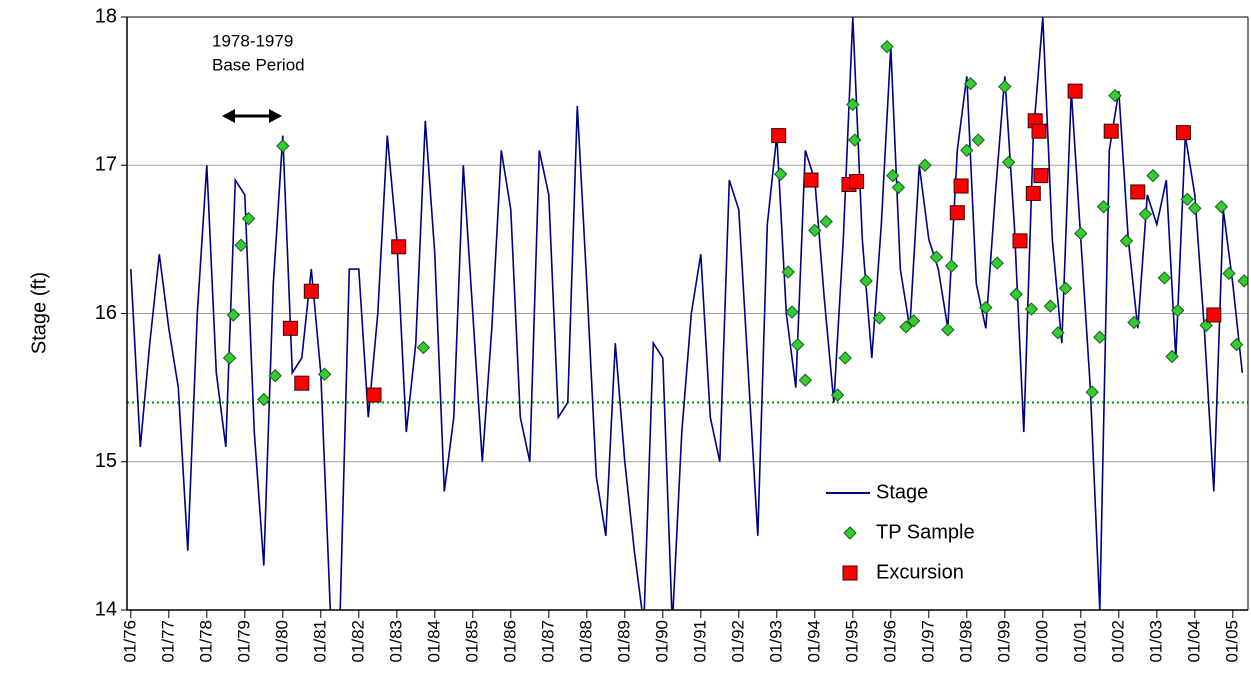  I want to click on y-tick-label: 18, so click(106, 16).